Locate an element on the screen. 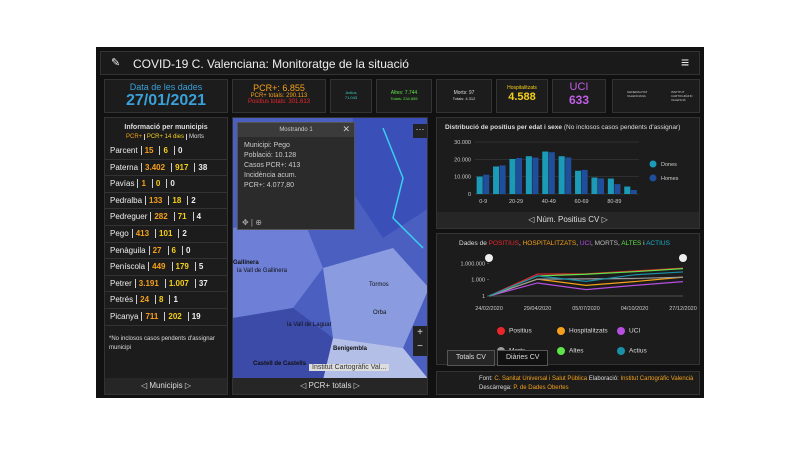 Image resolution: width=800 pixels, height=450 pixels. source-label: Font: is located at coordinates (486, 379).